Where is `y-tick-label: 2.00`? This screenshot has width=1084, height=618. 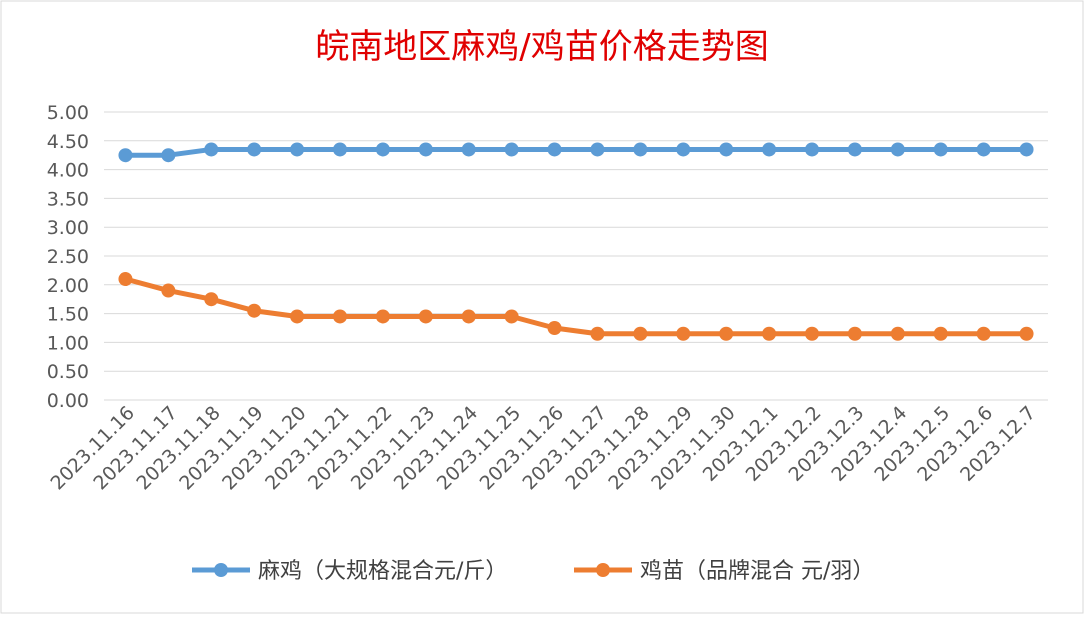 y-tick-label: 2.00 is located at coordinates (68, 286).